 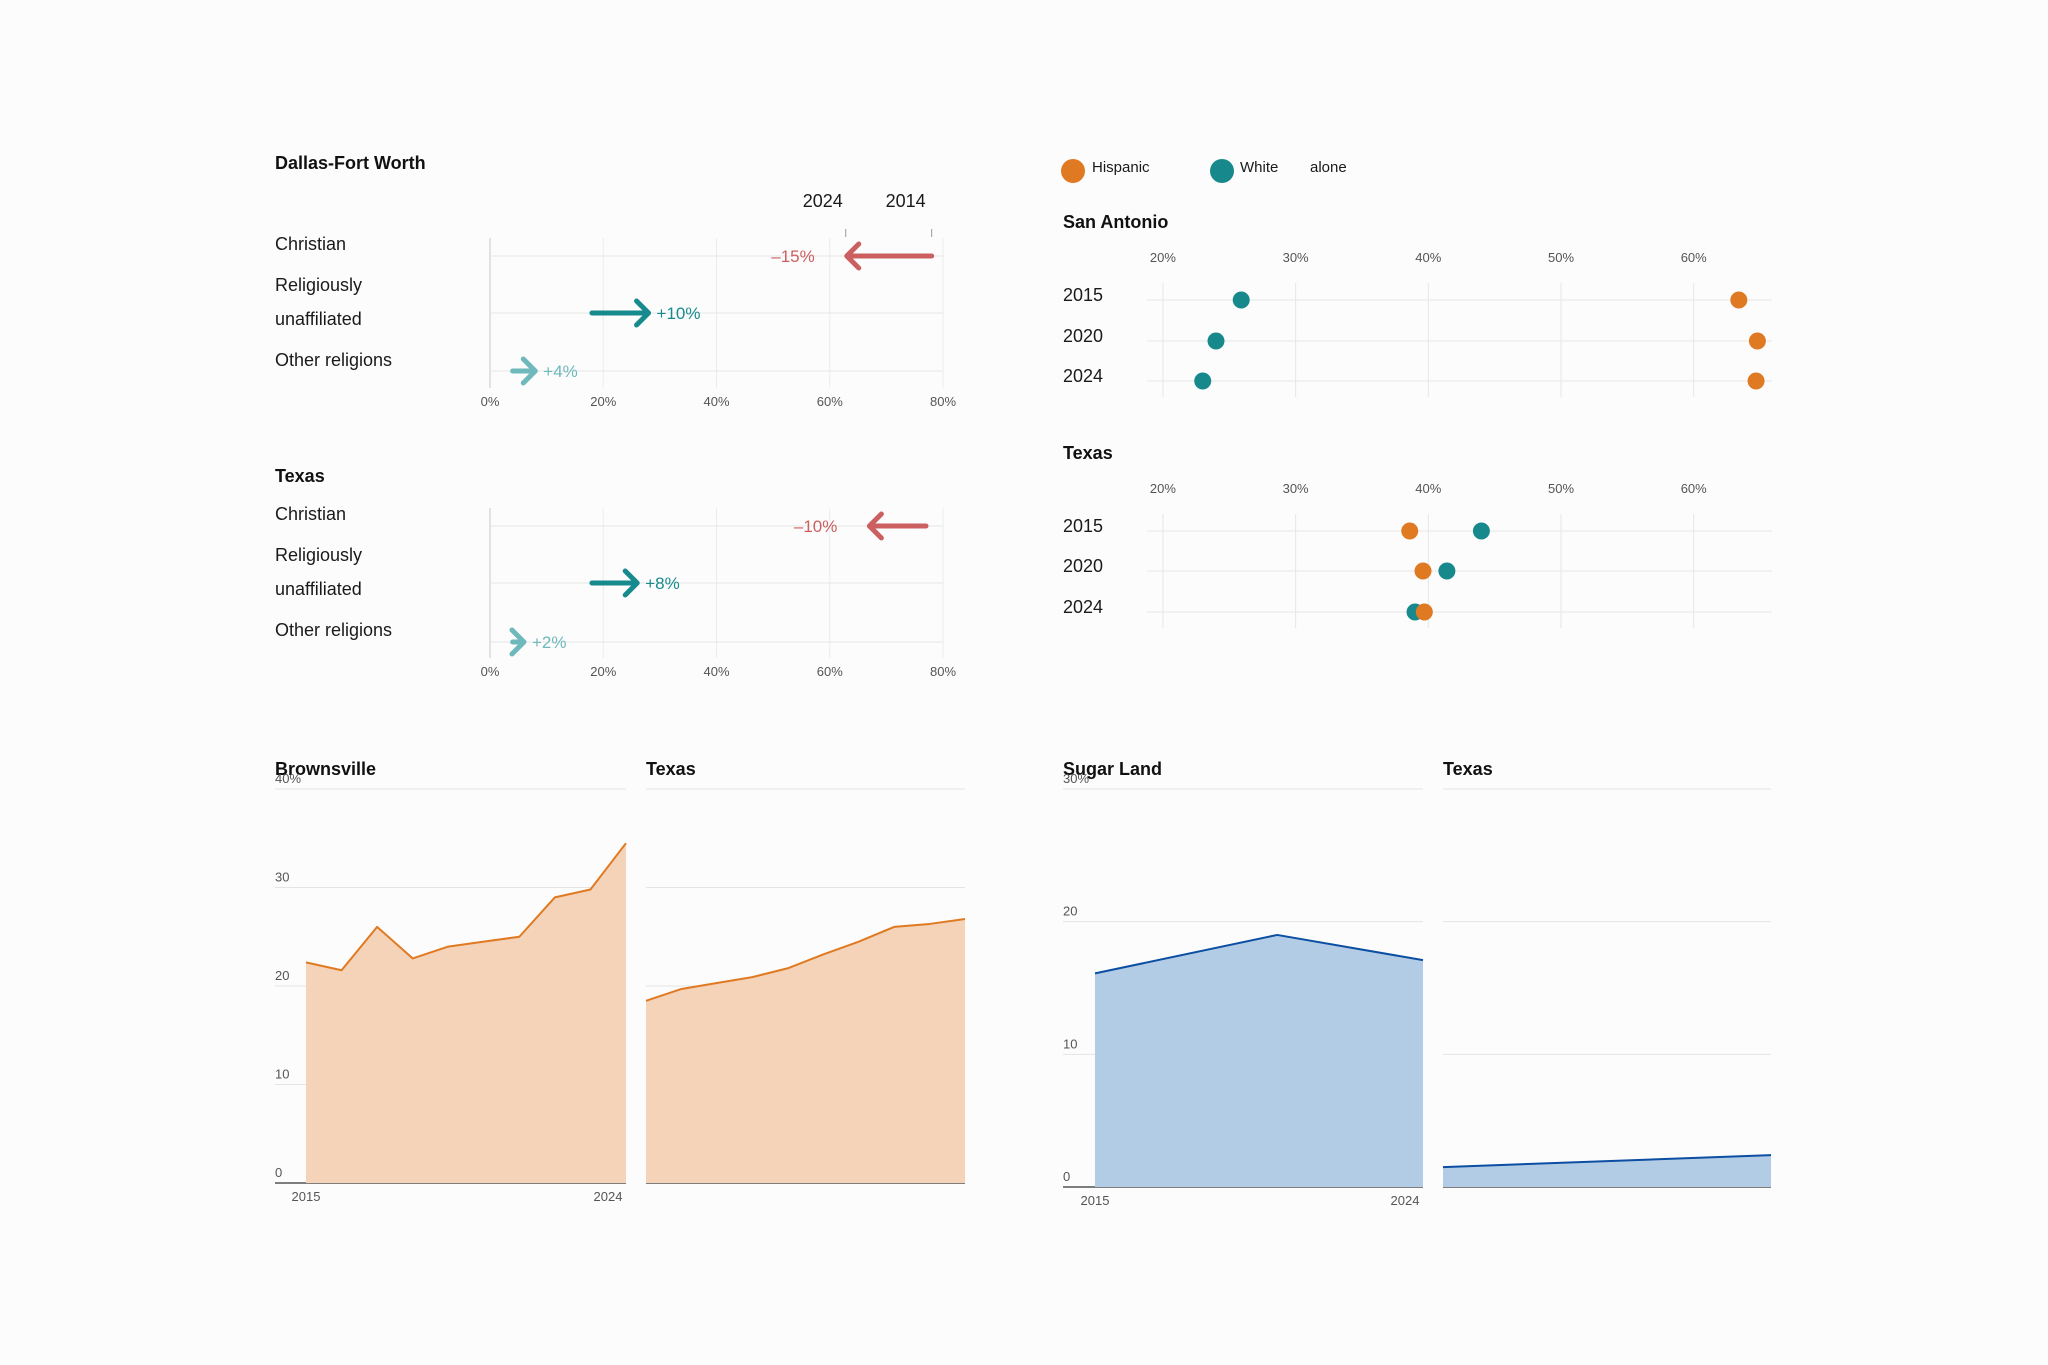 I want to click on dot-panel-1: Texas 20% 30% 40% 50% 60% 2015 2020 2024, so click(x=1417, y=535).